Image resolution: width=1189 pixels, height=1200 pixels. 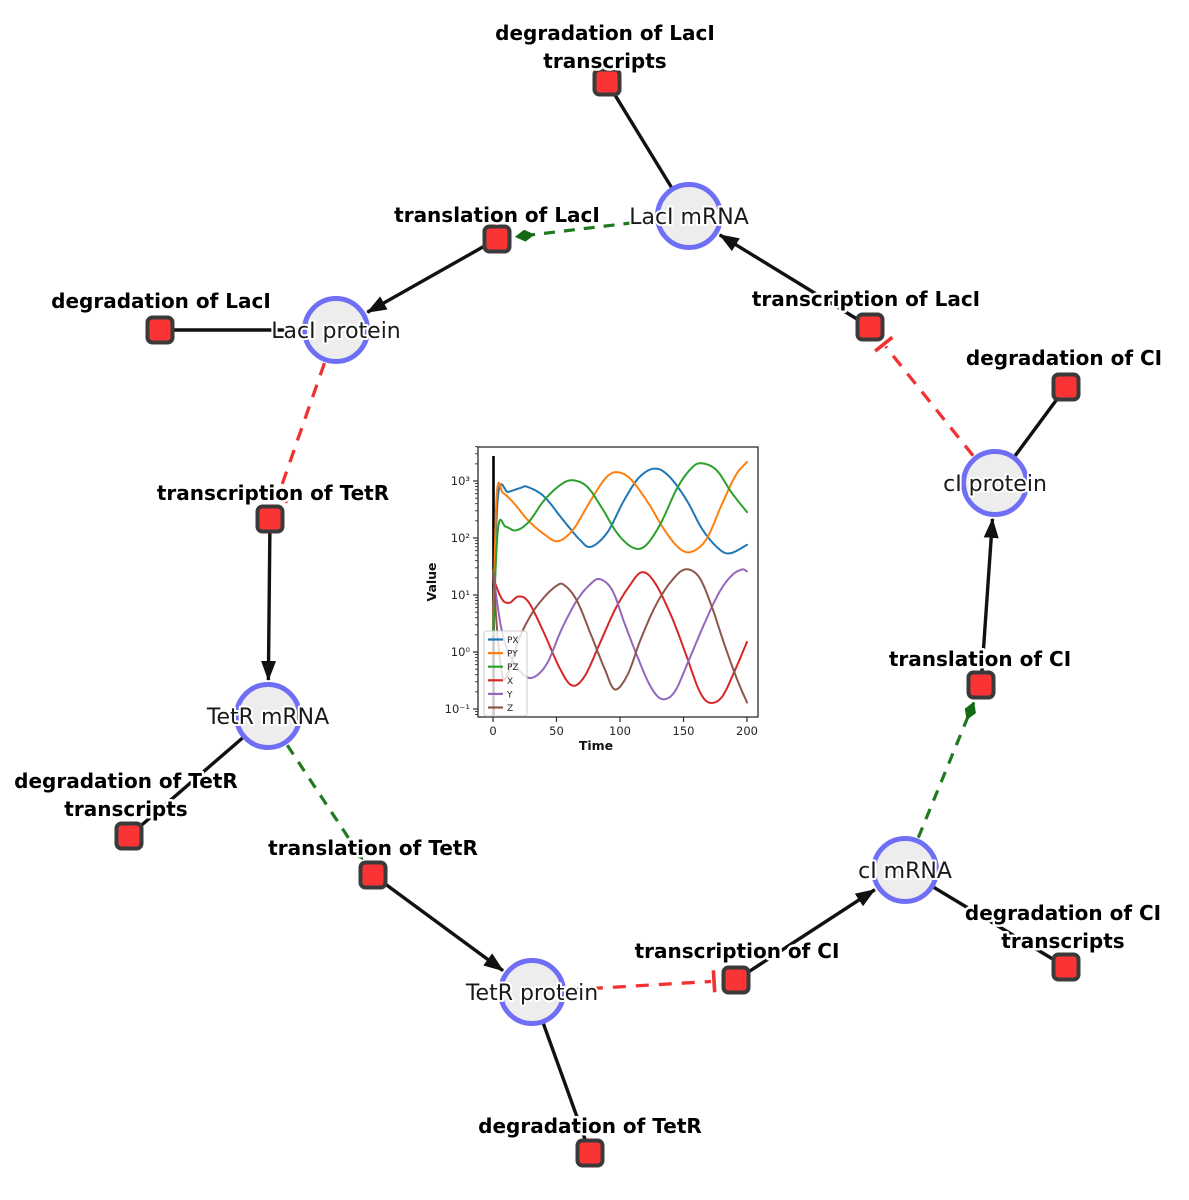 I want to click on legend-label-Y: Y, so click(x=509, y=695).